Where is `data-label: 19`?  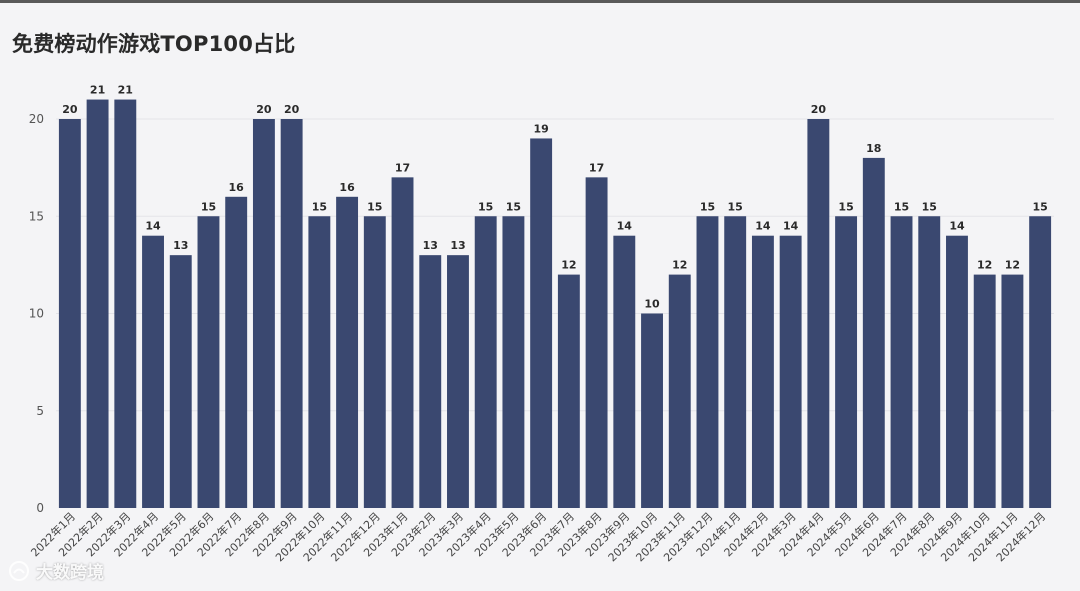 data-label: 19 is located at coordinates (540, 128).